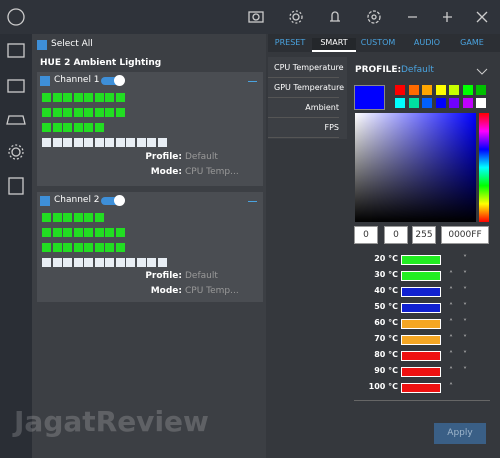 The width and height of the screenshot is (500, 458). What do you see at coordinates (334, 45) in the screenshot?
I see `tab: SMART` at bounding box center [334, 45].